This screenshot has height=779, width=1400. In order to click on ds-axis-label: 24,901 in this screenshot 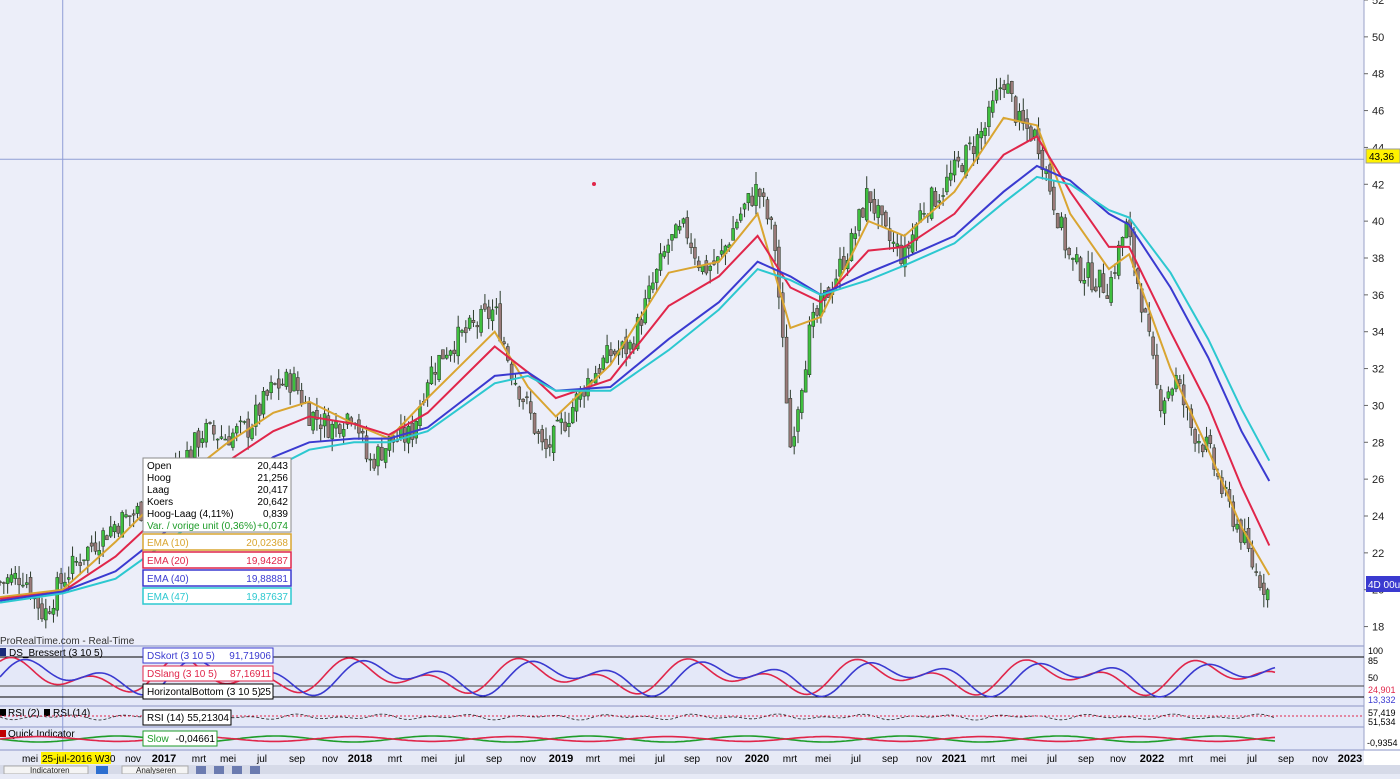, I will do `click(1382, 690)`.